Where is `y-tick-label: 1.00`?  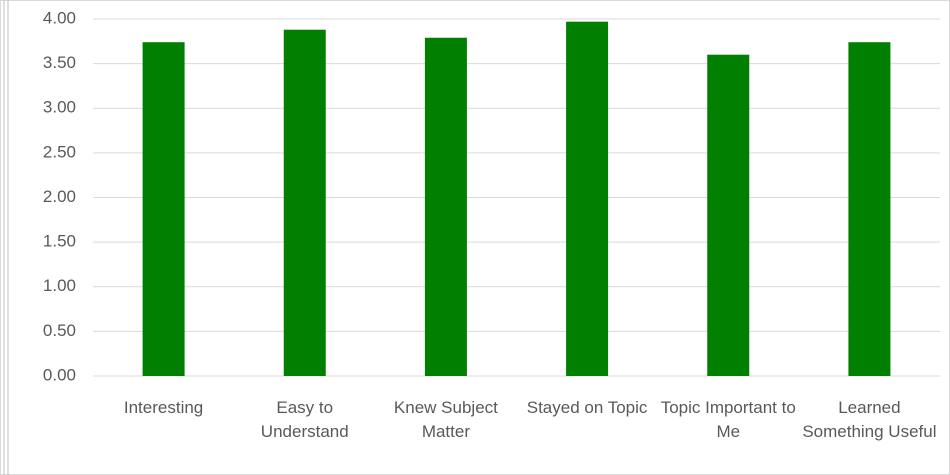 y-tick-label: 1.00 is located at coordinates (59, 285).